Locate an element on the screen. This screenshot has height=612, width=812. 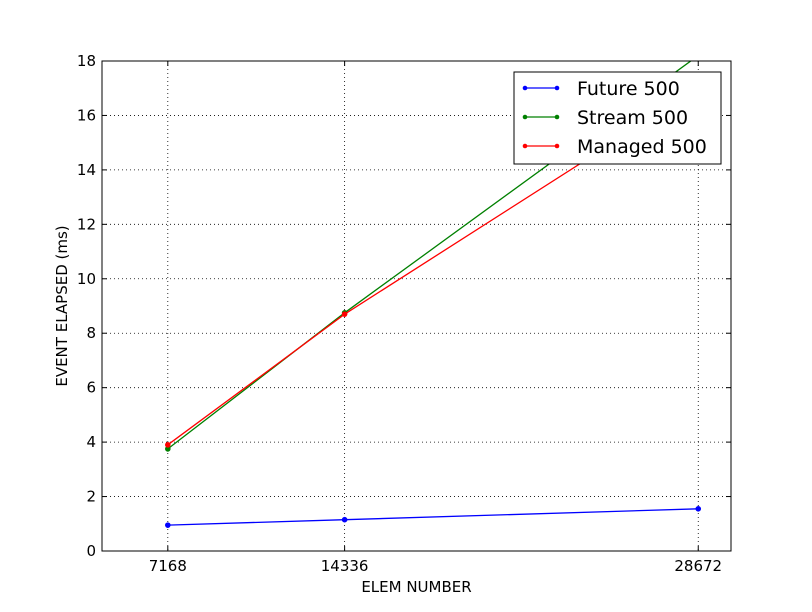
y-tick-label: 6 is located at coordinates (91, 388).